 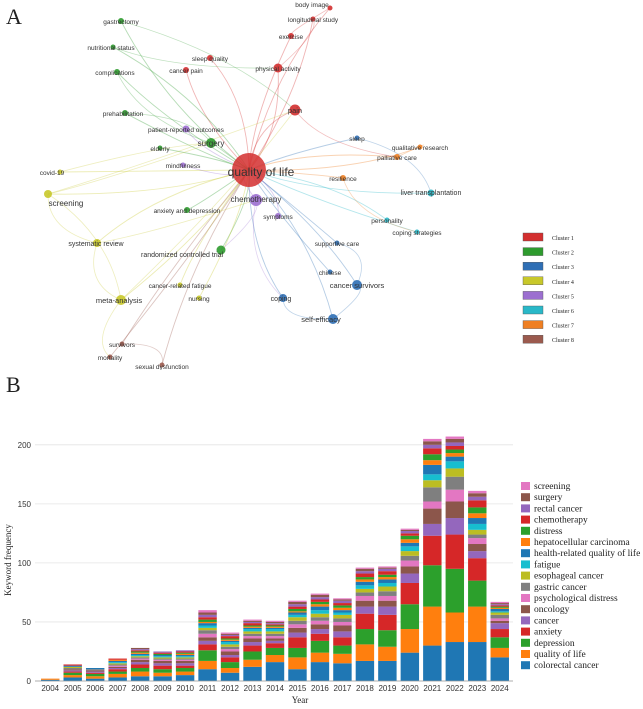 What do you see at coordinates (365, 580) in the screenshot?
I see `bar-segment-hepatocellular-carcinoma-2018` at bounding box center [365, 580].